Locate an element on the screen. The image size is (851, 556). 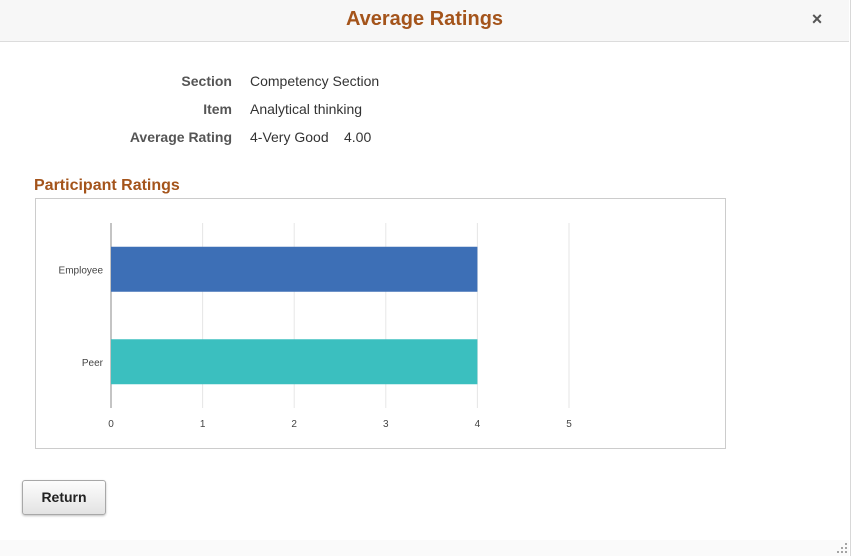
dialog-title: Average Ratings is located at coordinates (424, 19).